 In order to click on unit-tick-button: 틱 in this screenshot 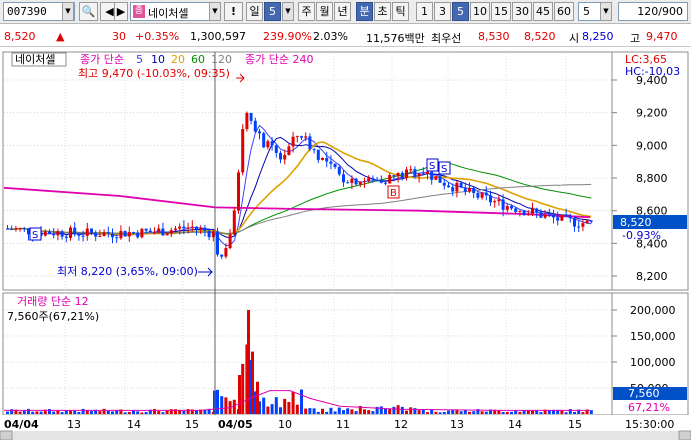, I will do `click(400, 11)`.